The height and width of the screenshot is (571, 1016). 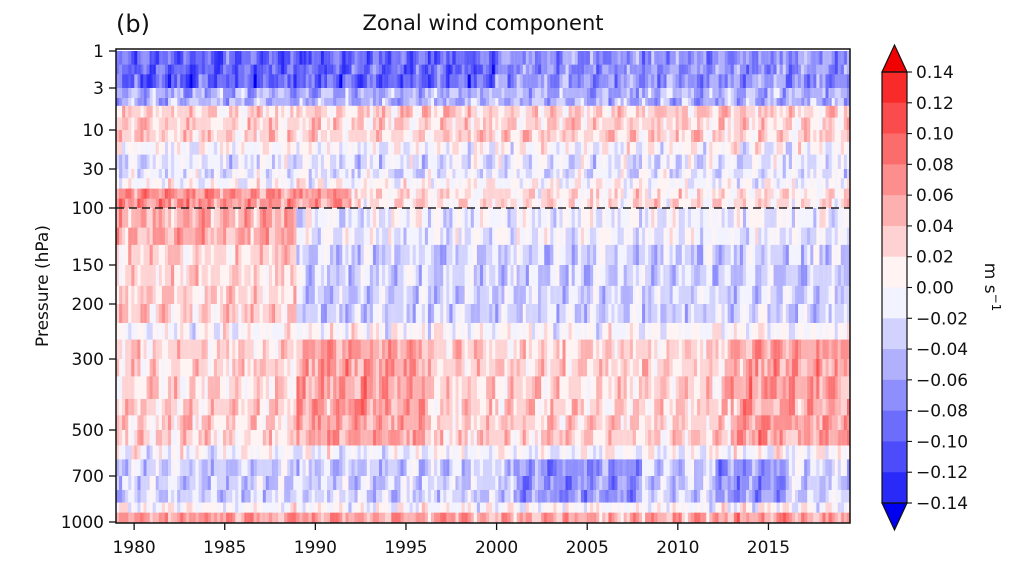 I want to click on panel-label: (b), so click(x=133, y=24).